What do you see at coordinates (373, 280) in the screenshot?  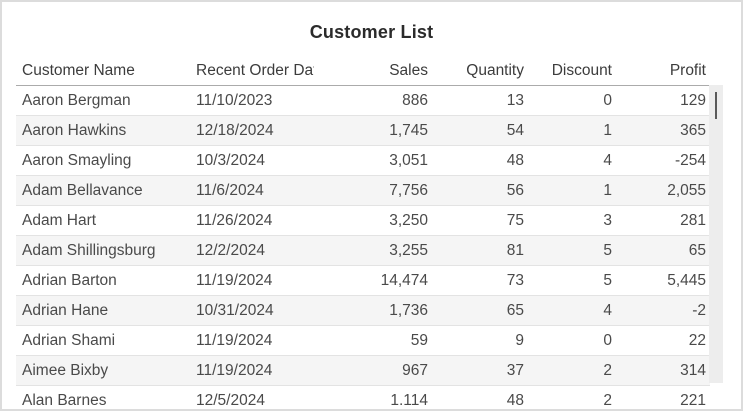 I see `cell-sales: 14,474` at bounding box center [373, 280].